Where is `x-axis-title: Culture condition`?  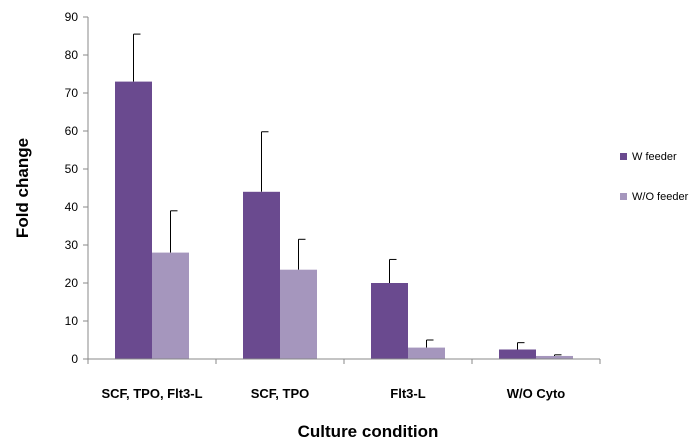
x-axis-title: Culture condition is located at coordinates (368, 431).